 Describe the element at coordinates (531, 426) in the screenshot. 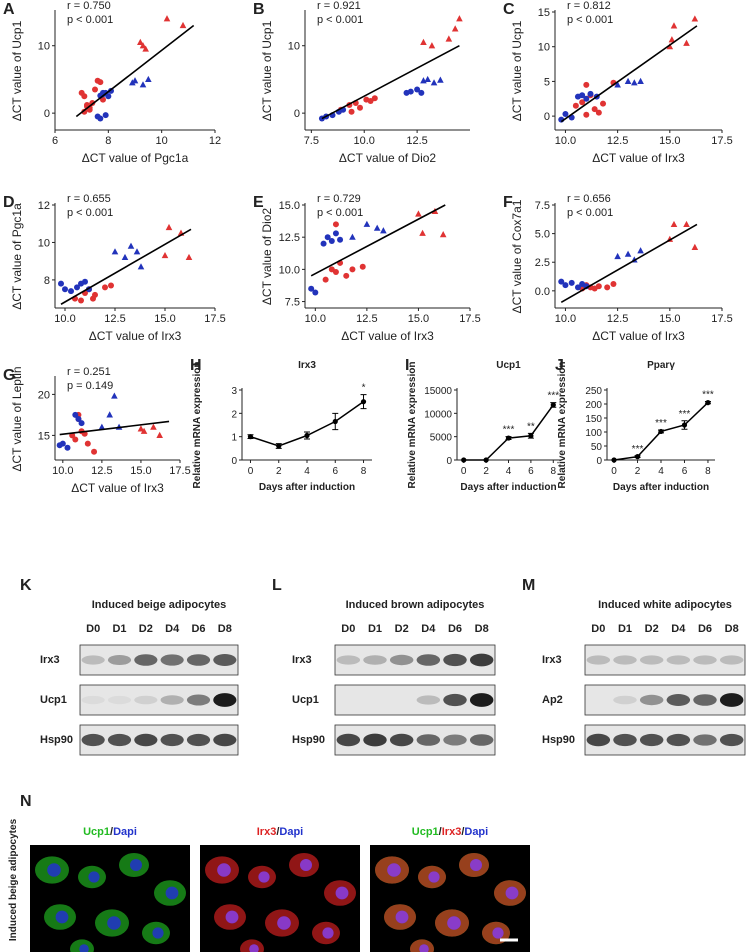

I see `significance: **` at that location.